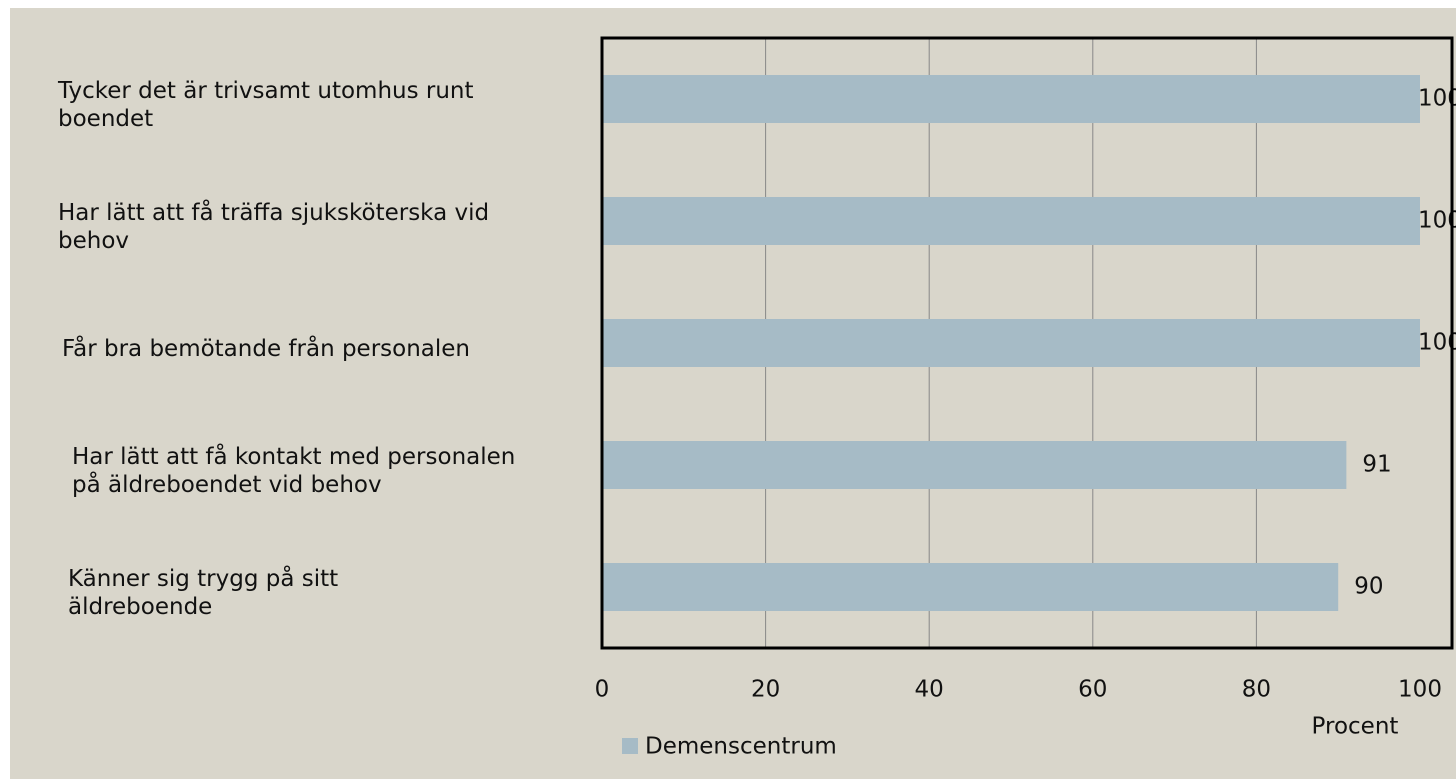 This screenshot has width=1456, height=779. I want to click on x-tick-label: 20, so click(765, 690).